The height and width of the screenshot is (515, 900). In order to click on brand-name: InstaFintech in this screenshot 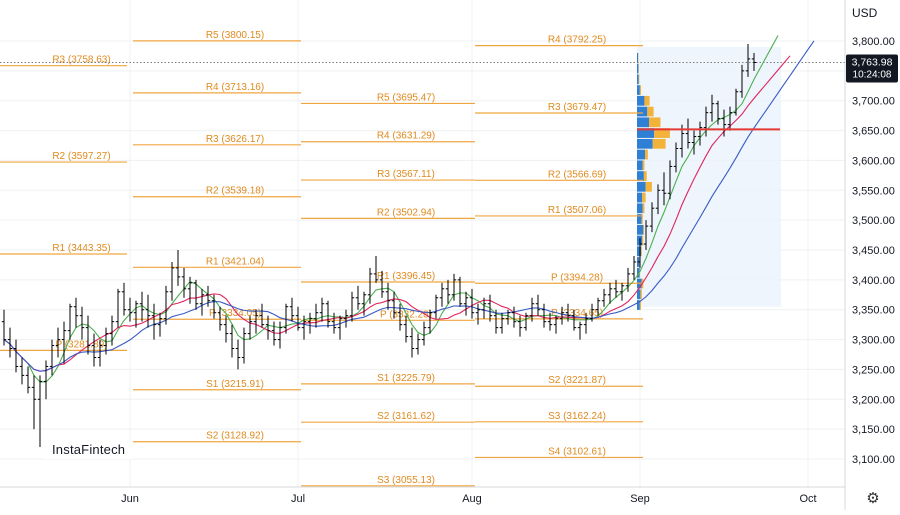, I will do `click(88, 449)`.